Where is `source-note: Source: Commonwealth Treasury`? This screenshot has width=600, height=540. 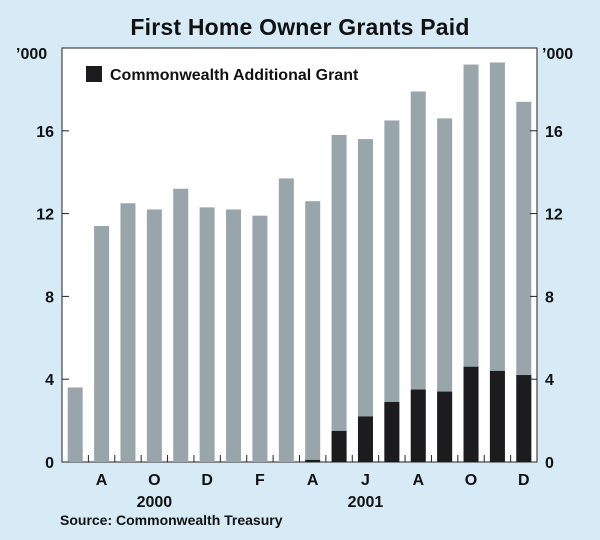
source-note: Source: Commonwealth Treasury is located at coordinates (171, 520).